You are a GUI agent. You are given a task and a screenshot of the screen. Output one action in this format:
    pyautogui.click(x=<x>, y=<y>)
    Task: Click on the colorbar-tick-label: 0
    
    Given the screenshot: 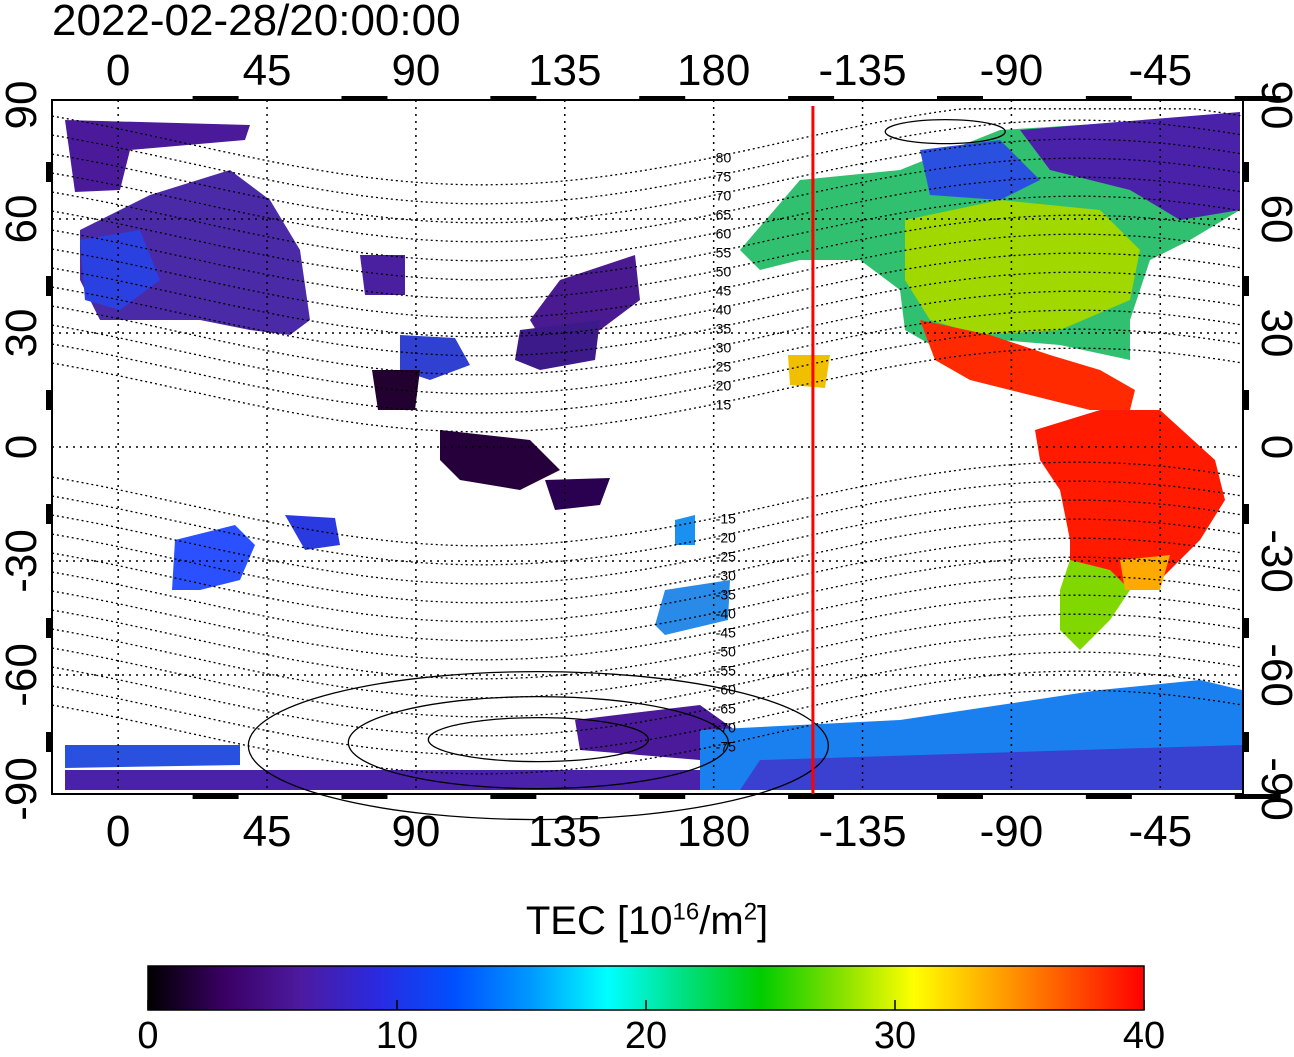 What is the action you would take?
    pyautogui.click(x=148, y=1036)
    